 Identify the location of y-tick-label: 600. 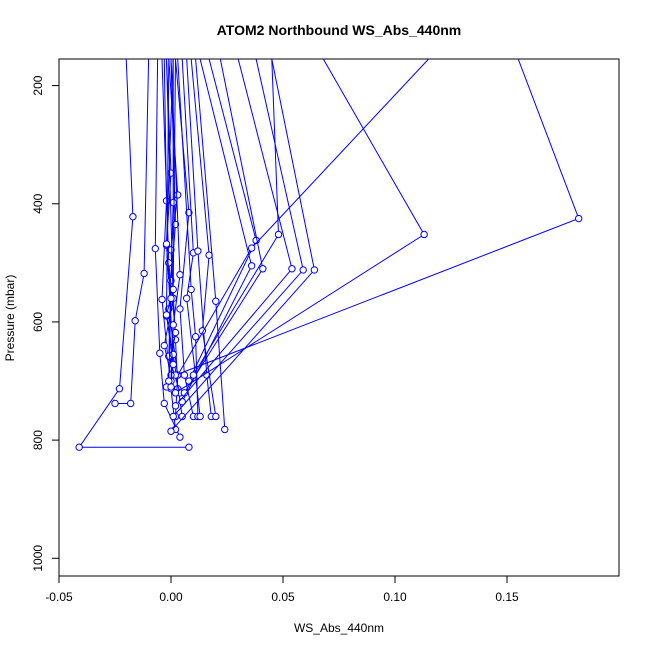
(38, 322).